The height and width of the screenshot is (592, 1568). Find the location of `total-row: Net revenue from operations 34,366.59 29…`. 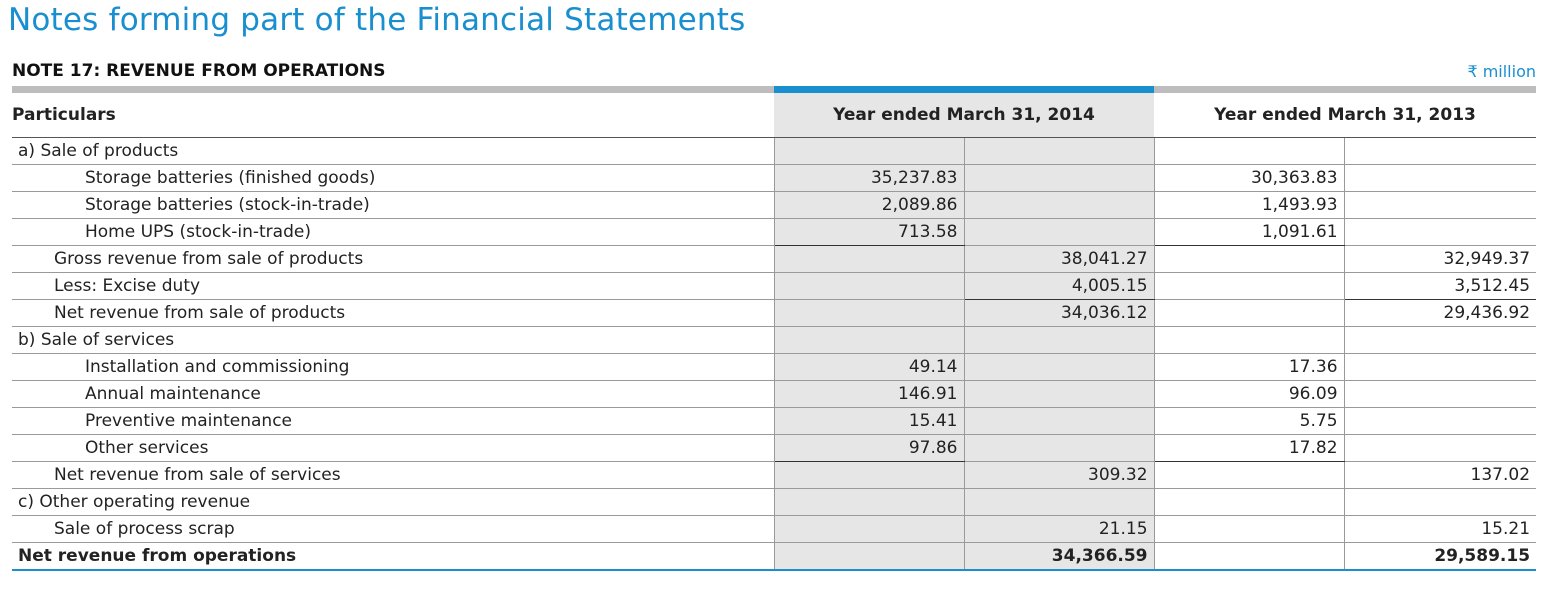

total-row: Net revenue from operations 34,366.59 29… is located at coordinates (774, 556).